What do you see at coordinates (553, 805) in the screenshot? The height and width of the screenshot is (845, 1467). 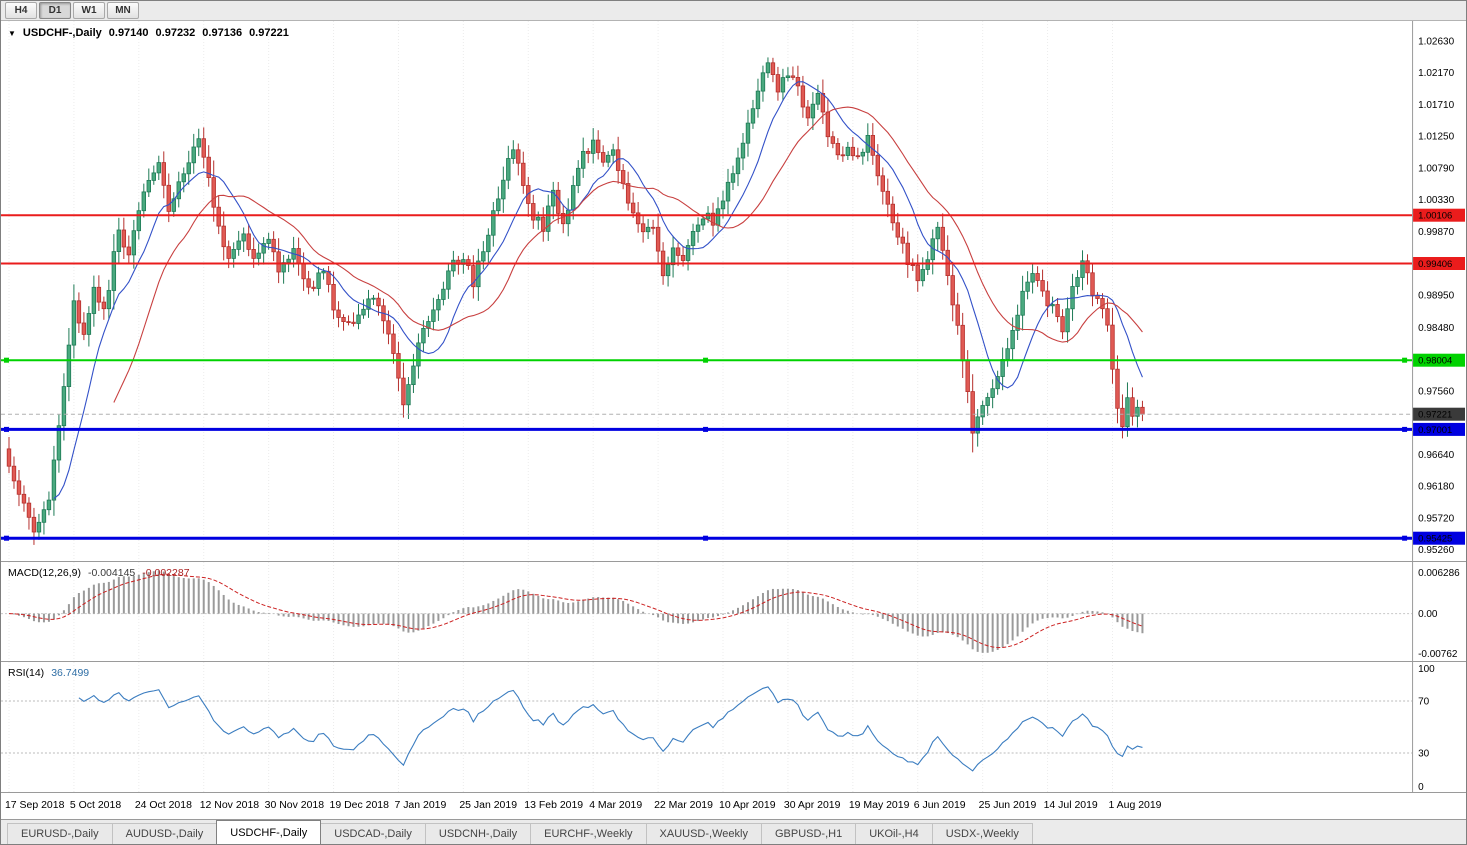 I see `svg-text: 13 Feb 2019` at bounding box center [553, 805].